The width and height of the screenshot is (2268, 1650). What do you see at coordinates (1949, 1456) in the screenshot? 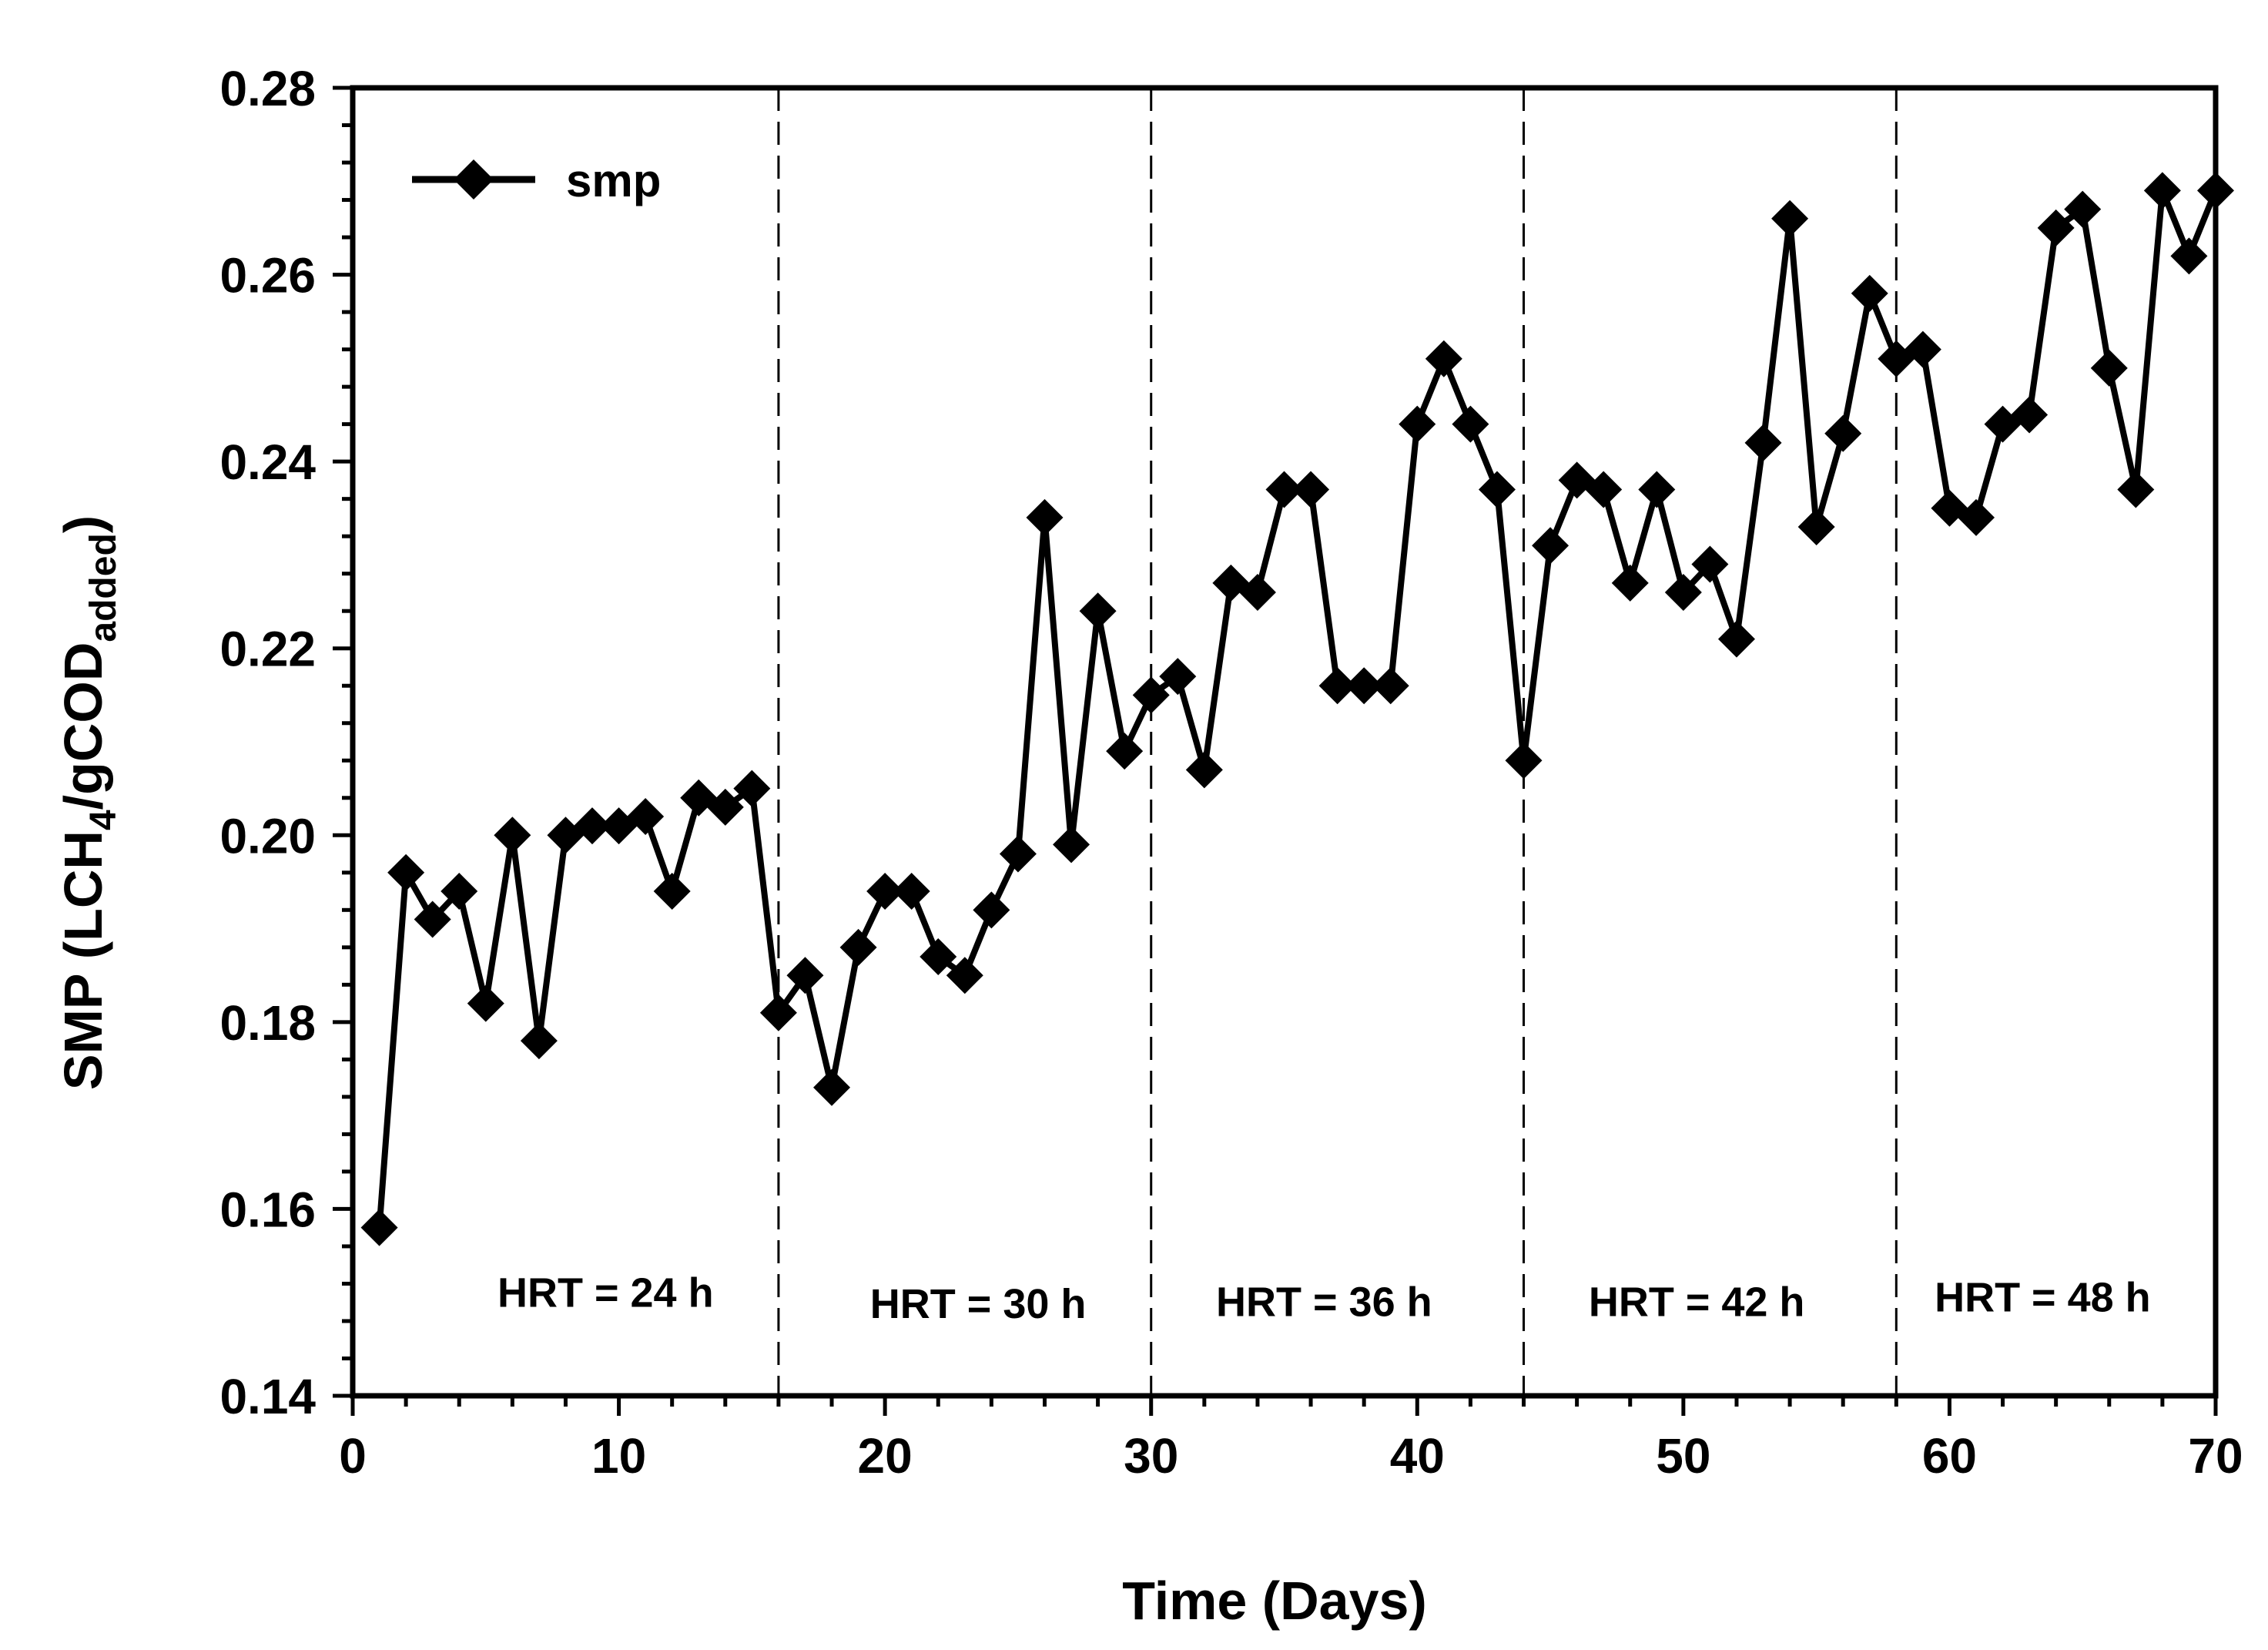
I see `x-tick-label: 60` at bounding box center [1949, 1456].